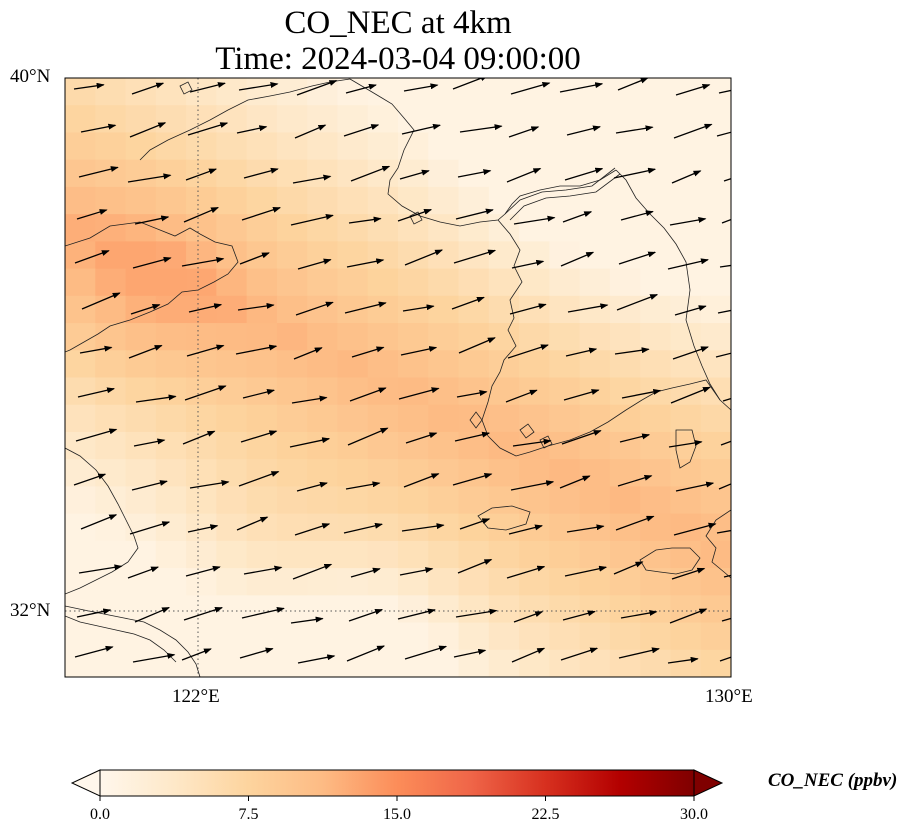 The height and width of the screenshot is (836, 920). I want to click on lon-label-130e: 130°E, so click(729, 696).